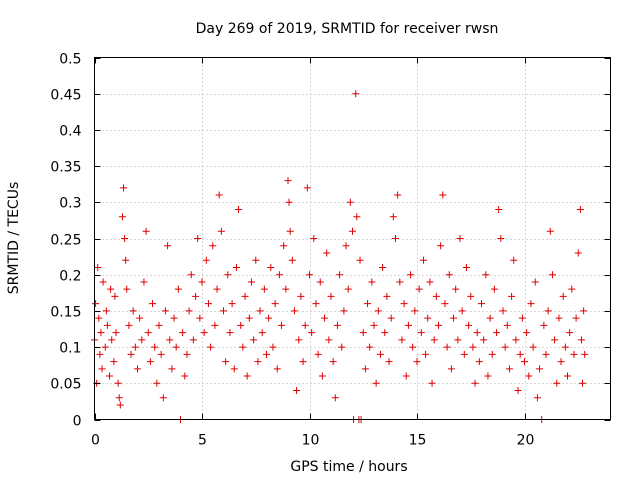 The width and height of the screenshot is (640, 480). Describe the element at coordinates (70, 204) in the screenshot. I see `y-tick-label: 0.3` at that location.